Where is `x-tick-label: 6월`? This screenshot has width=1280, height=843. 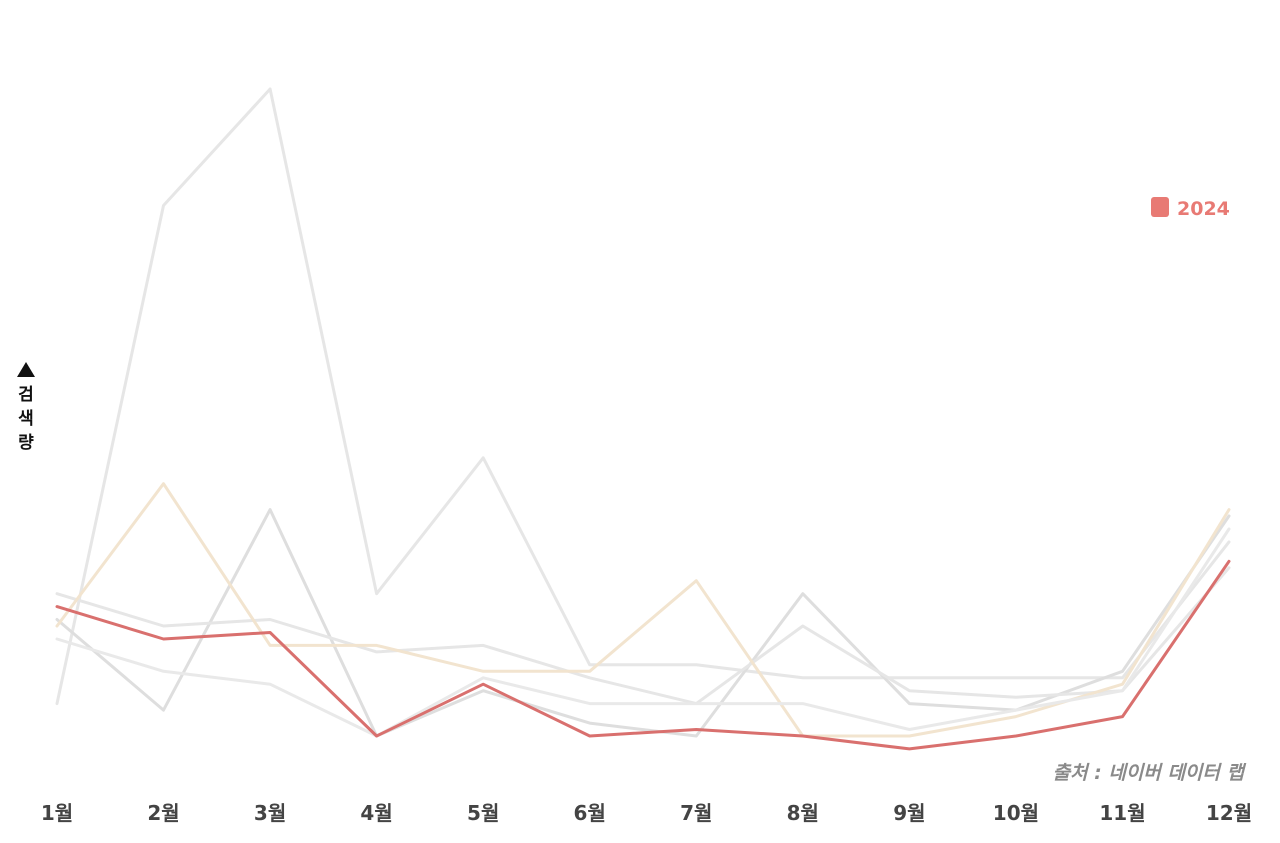
x-tick-label: 6월 is located at coordinates (590, 813).